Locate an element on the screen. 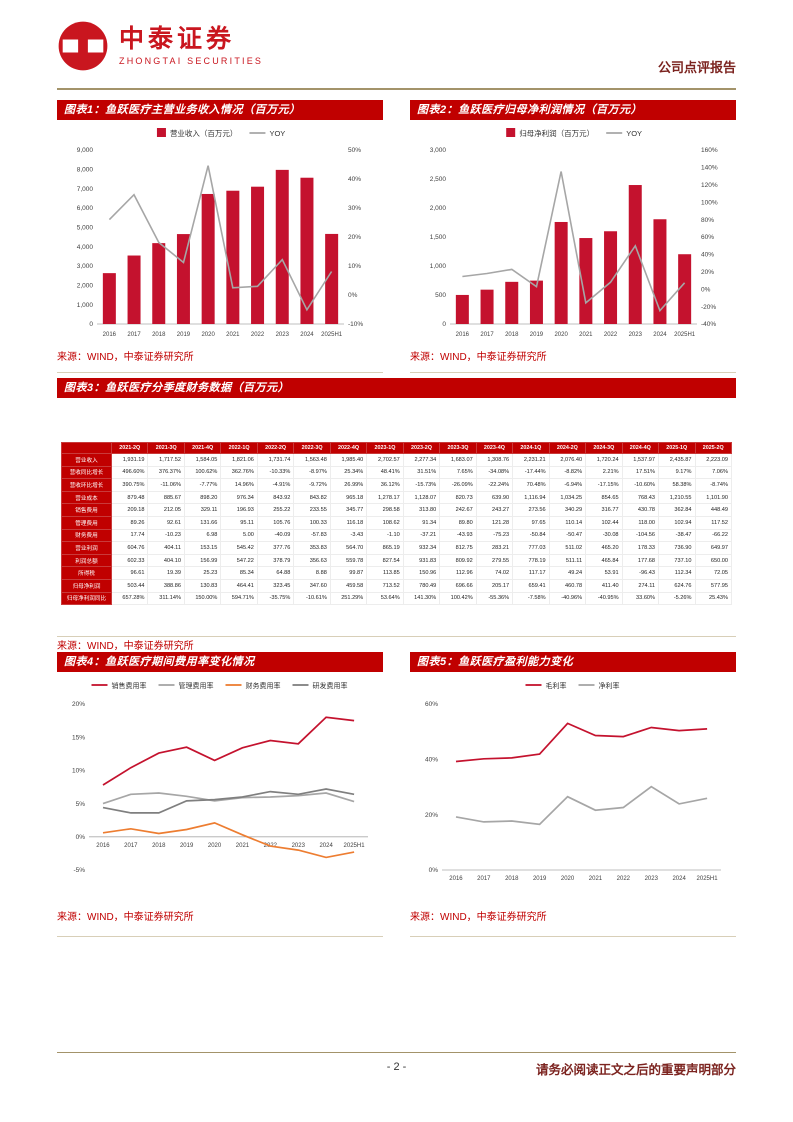  table-cell: 8.88 is located at coordinates (312, 573).